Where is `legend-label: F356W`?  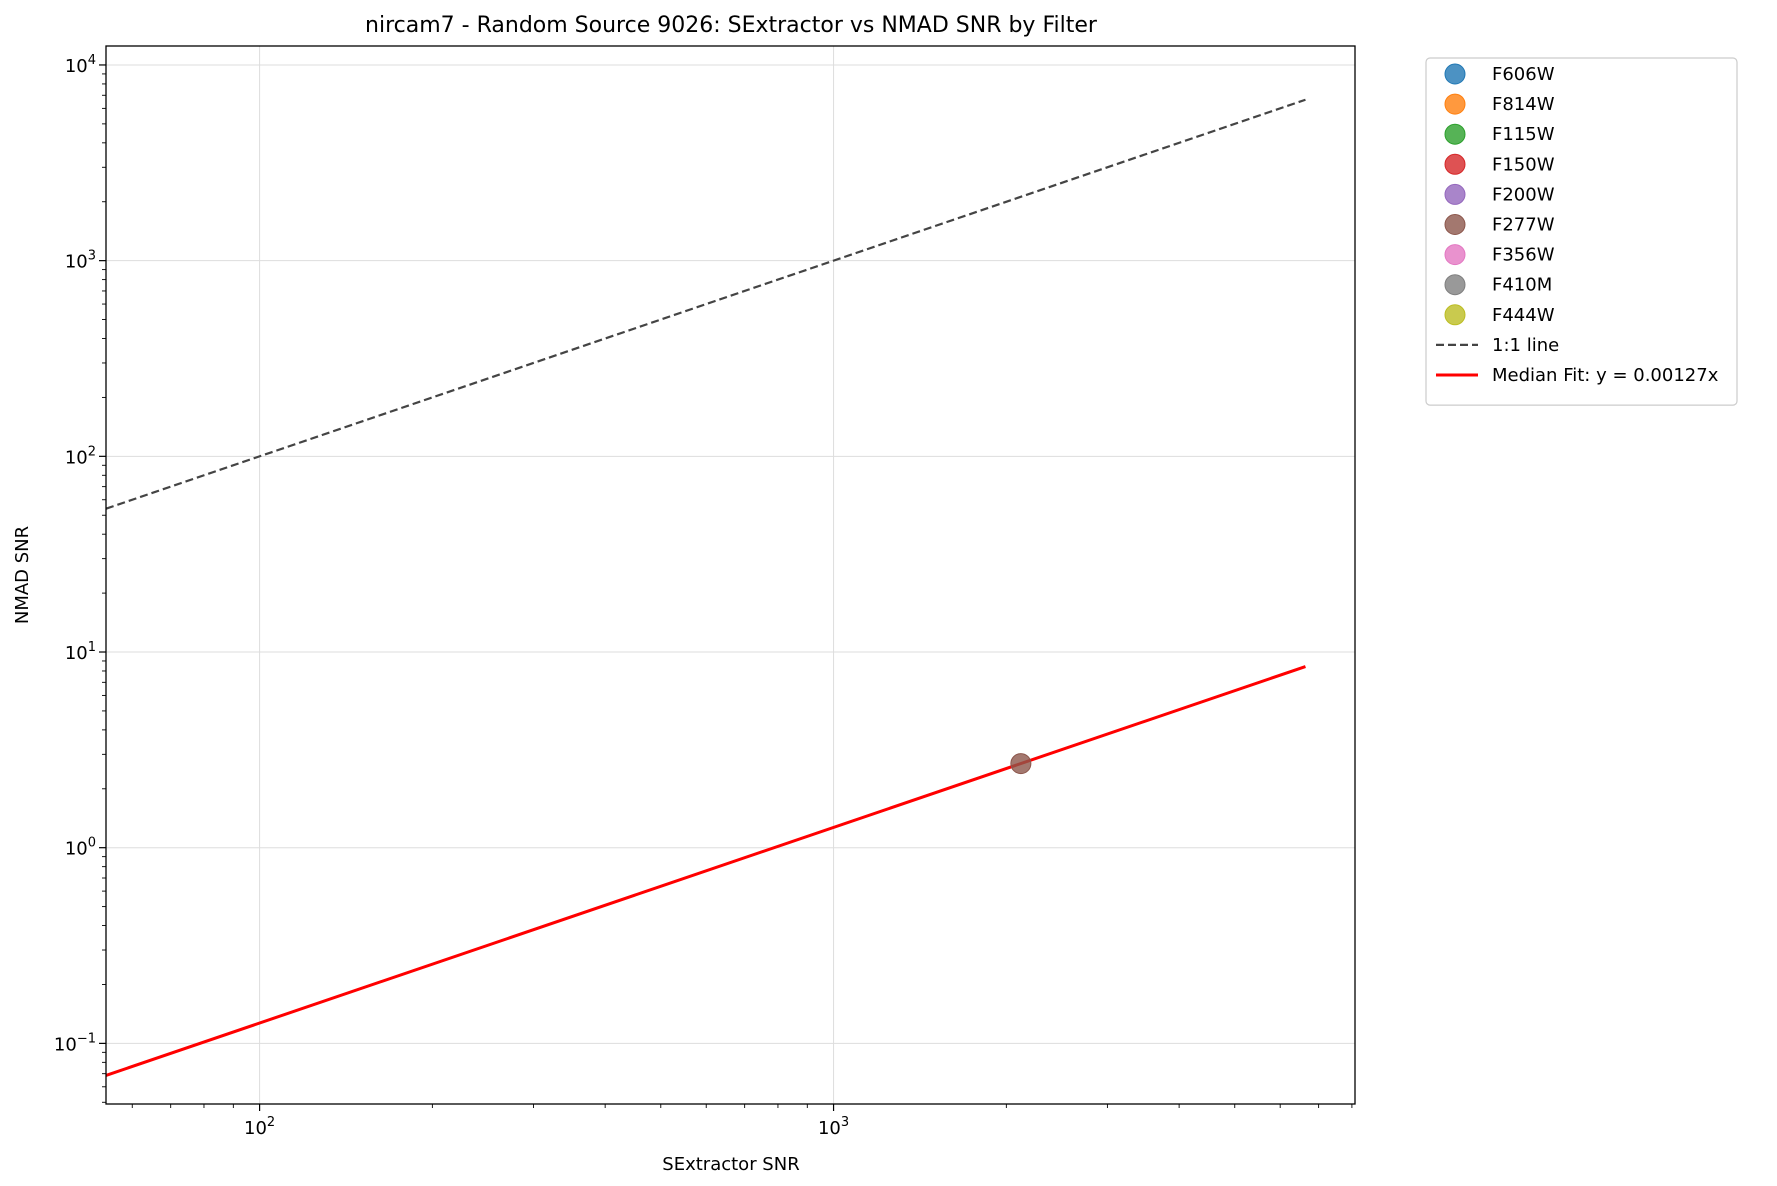
legend-label: F356W is located at coordinates (1523, 255).